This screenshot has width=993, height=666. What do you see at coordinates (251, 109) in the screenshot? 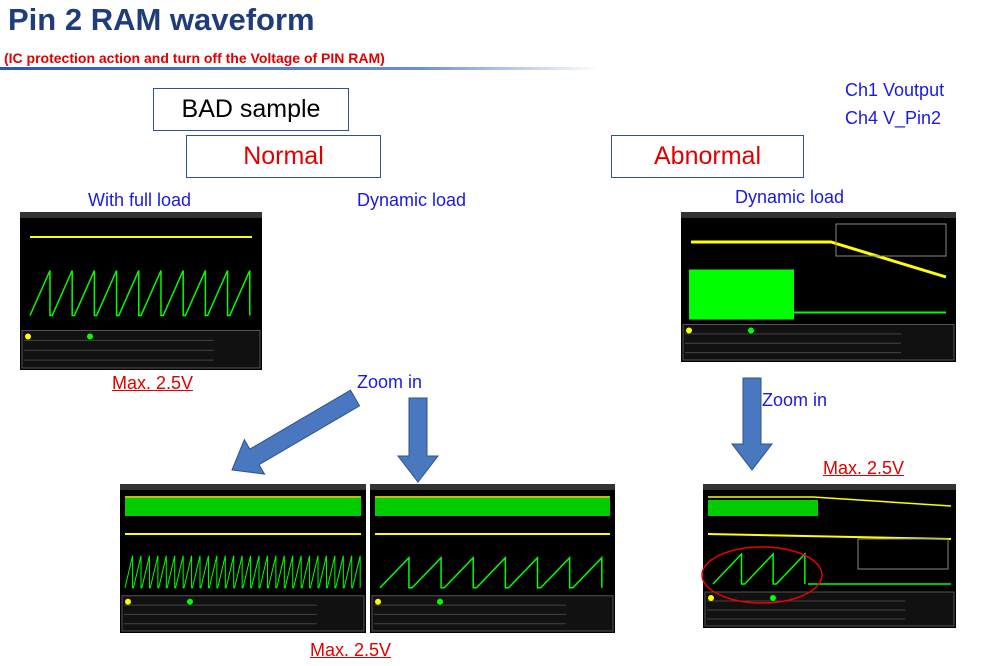
I see `sample-box: BAD sample` at bounding box center [251, 109].